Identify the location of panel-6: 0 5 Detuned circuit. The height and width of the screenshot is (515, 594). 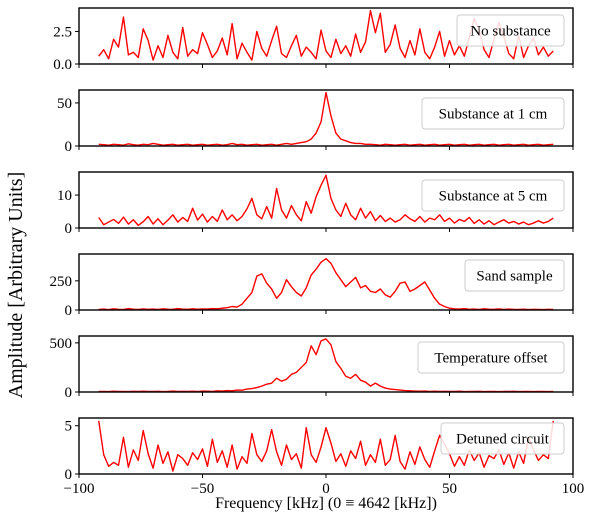
(319, 450).